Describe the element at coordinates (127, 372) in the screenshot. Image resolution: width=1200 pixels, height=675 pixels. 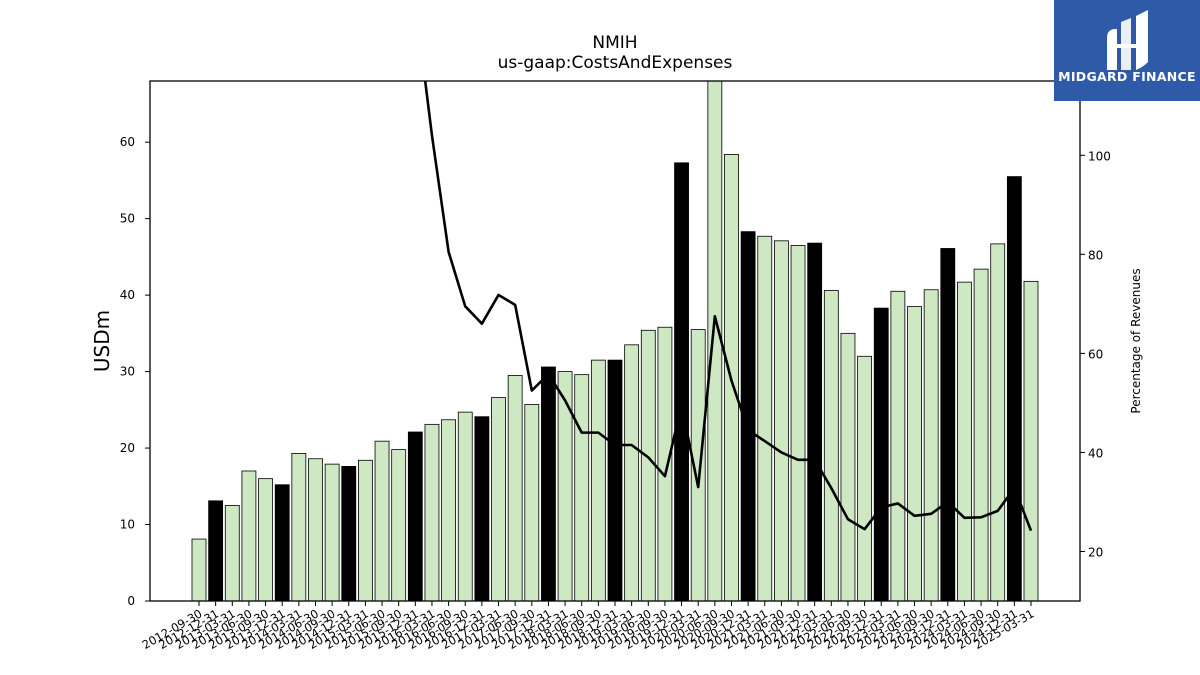
I see `y-tick-label: 30` at that location.